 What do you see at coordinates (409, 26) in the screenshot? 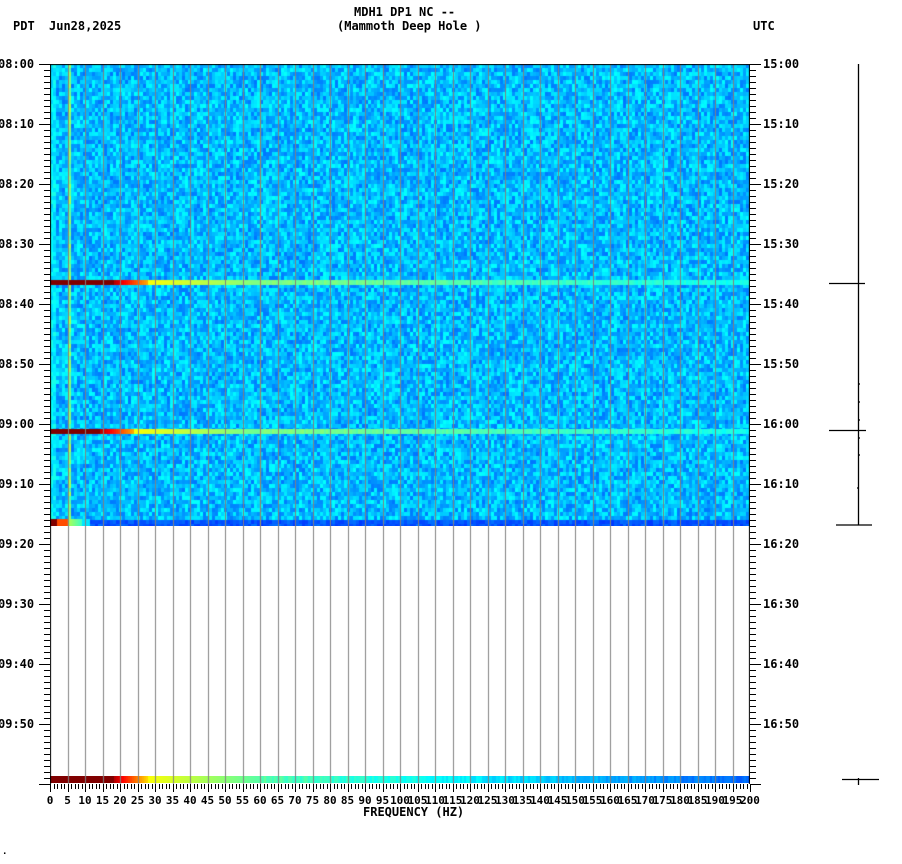
I see `header-location-title: (Mammoth Deep Hole )` at bounding box center [409, 26].